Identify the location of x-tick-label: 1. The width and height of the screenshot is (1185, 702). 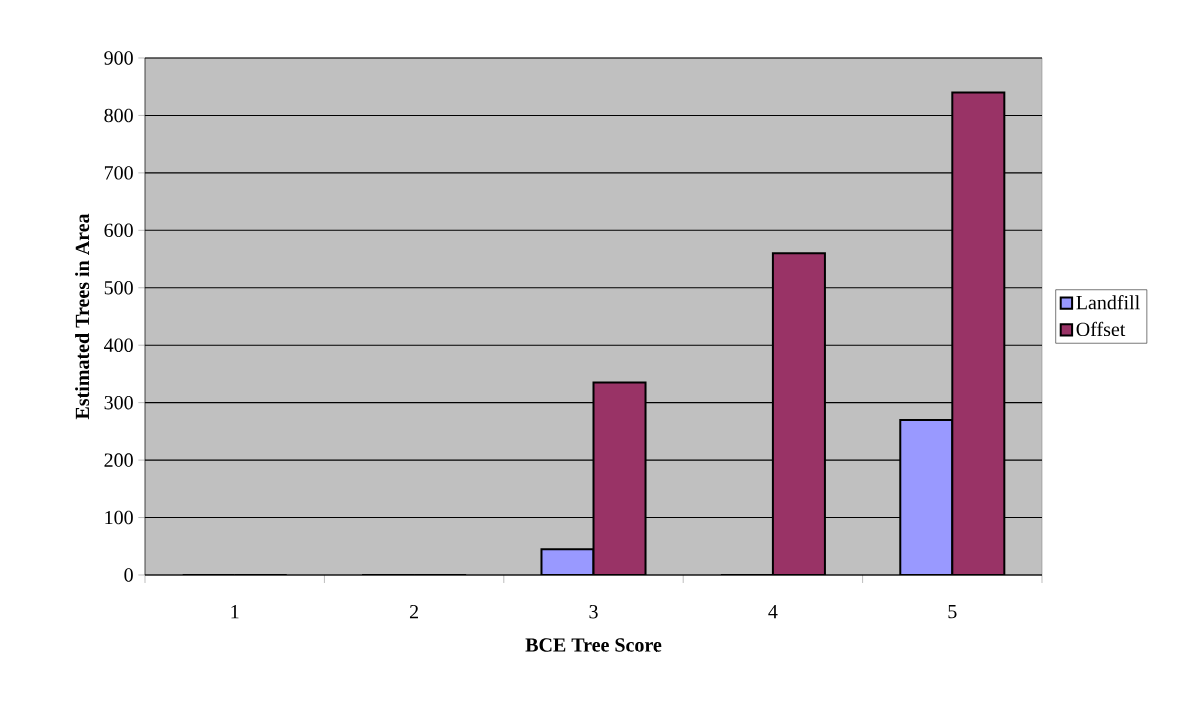
(235, 612).